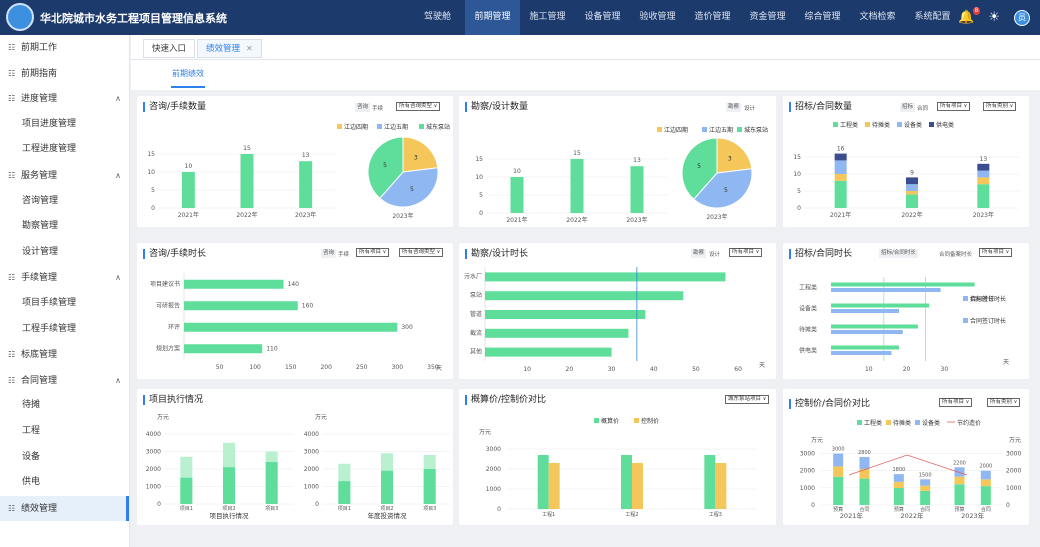 This screenshot has width=1040, height=547. Describe the element at coordinates (272, 348) in the screenshot. I see `data-label: 110` at that location.